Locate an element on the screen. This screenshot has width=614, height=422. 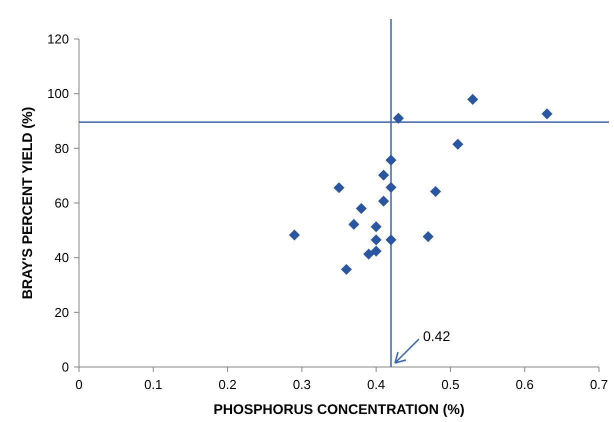
y-tick-label: 120 is located at coordinates (58, 39).